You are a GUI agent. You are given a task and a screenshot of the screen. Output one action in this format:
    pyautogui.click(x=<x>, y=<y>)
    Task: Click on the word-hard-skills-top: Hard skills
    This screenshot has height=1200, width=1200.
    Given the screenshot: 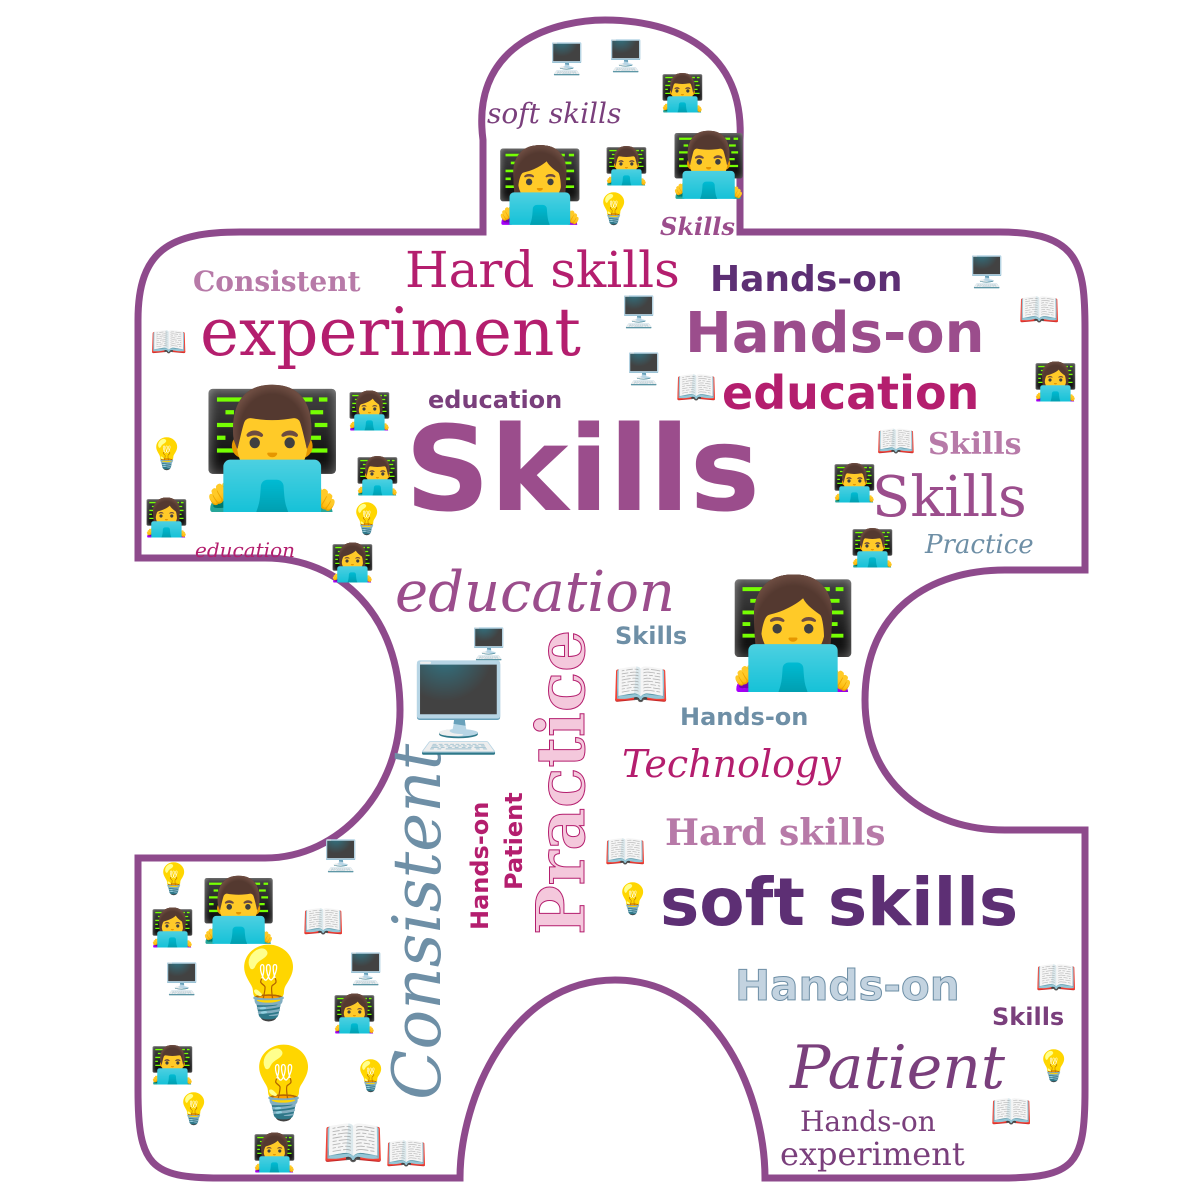 What is the action you would take?
    pyautogui.click(x=542, y=270)
    